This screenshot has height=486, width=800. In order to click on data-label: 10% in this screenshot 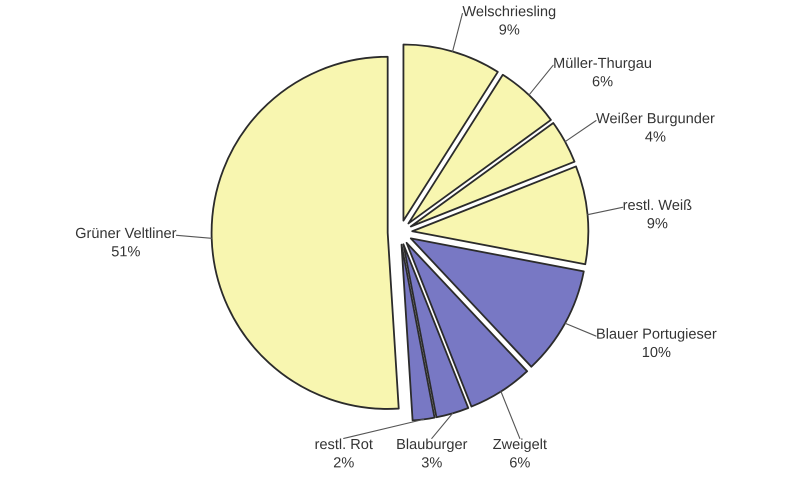, I will do `click(656, 352)`.